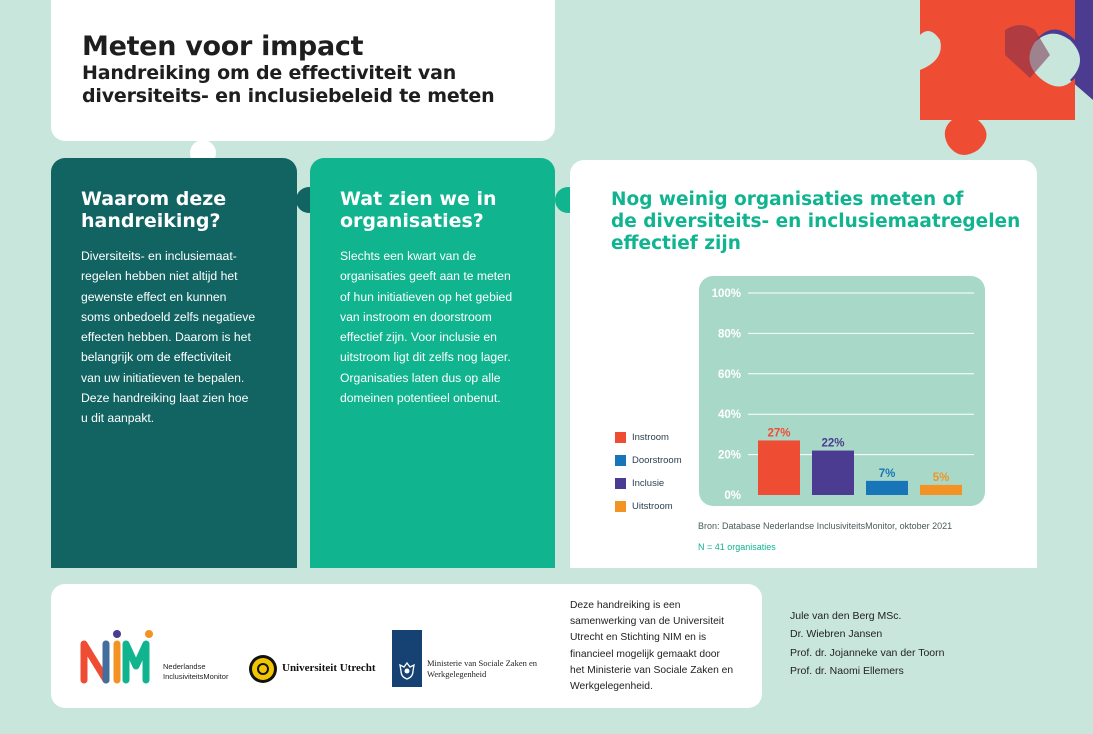 The width and height of the screenshot is (1093, 734). I want to click on what-panel-title-line-1: Wat zien we in, so click(418, 199).